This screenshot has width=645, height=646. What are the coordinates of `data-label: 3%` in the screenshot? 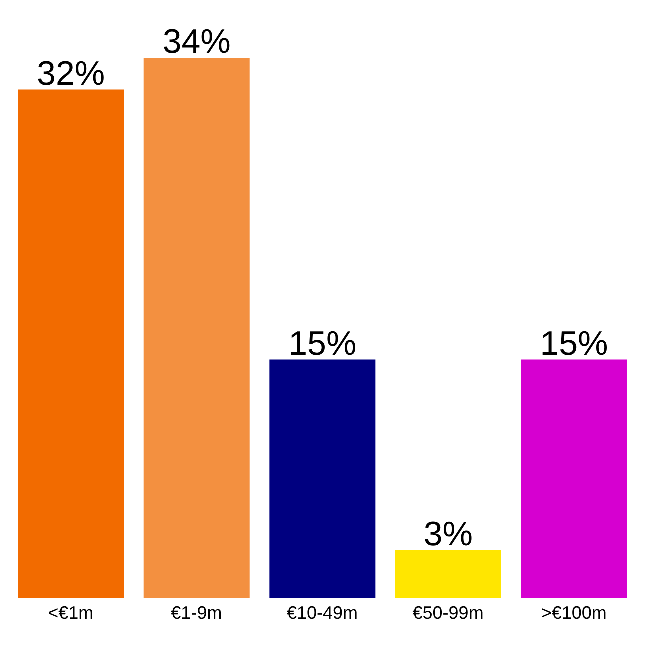 It's located at (449, 534).